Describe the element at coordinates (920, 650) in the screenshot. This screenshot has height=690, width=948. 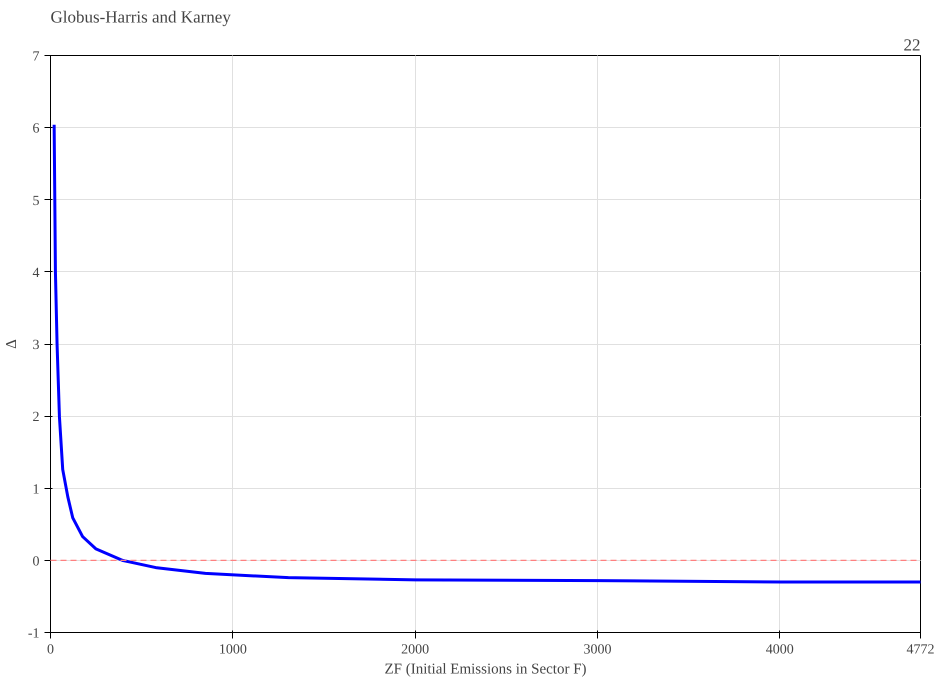
I see `x-tick-label: 4772` at that location.